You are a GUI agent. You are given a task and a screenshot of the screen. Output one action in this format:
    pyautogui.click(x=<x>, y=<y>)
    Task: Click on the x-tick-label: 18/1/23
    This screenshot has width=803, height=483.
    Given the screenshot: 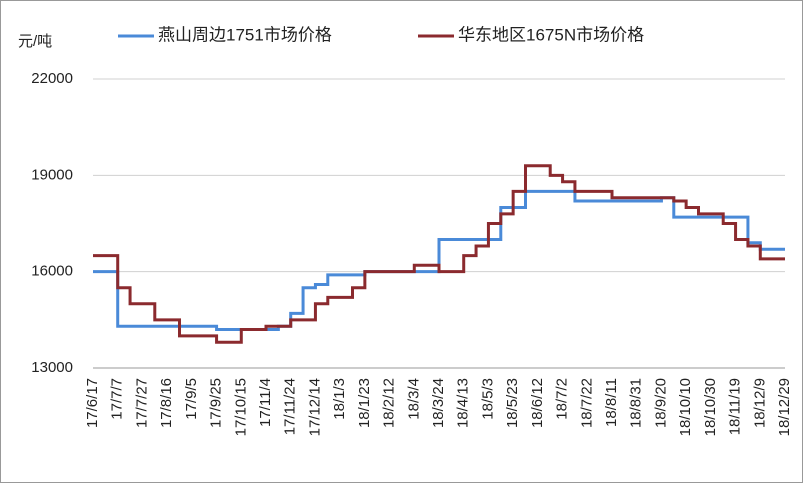 What is the action you would take?
    pyautogui.click(x=364, y=403)
    